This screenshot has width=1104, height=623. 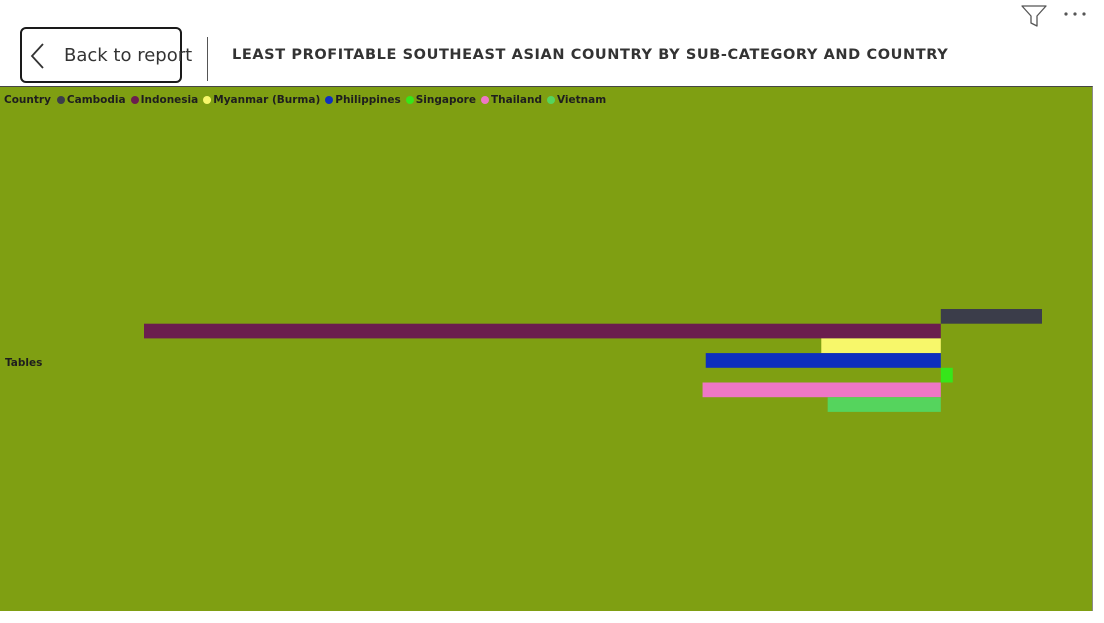 I want to click on legend-label: Cambodia, so click(x=96, y=100).